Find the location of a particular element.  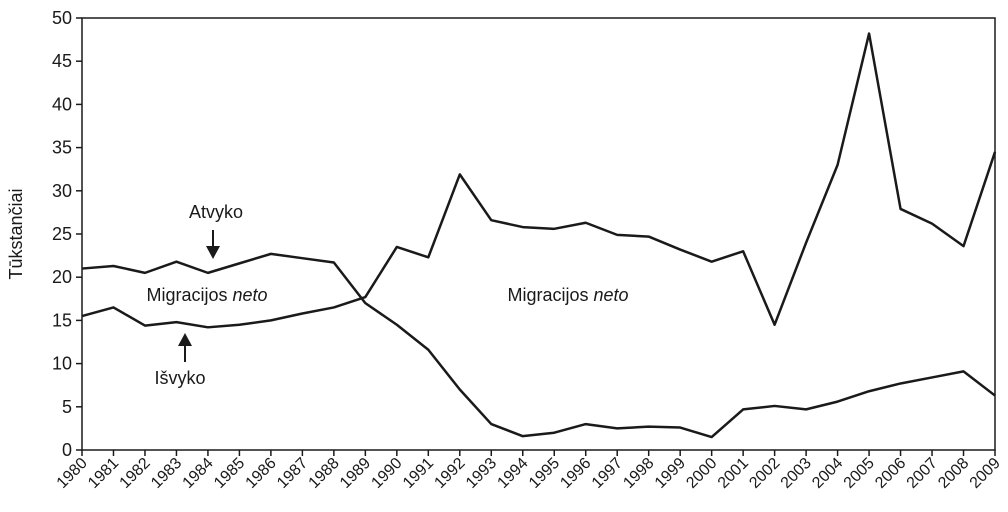

x-tick-label: 1982 is located at coordinates (135, 473).